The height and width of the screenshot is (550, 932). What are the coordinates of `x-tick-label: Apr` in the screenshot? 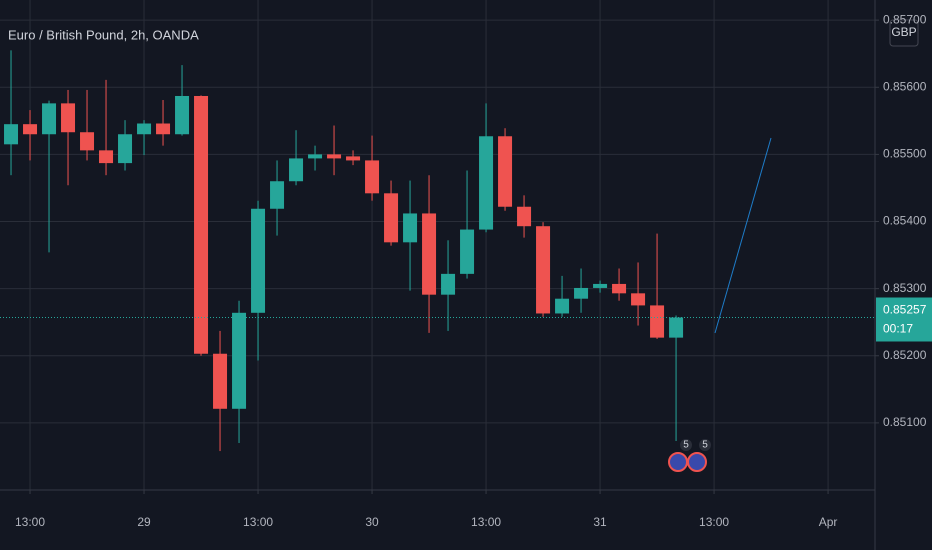 It's located at (828, 522).